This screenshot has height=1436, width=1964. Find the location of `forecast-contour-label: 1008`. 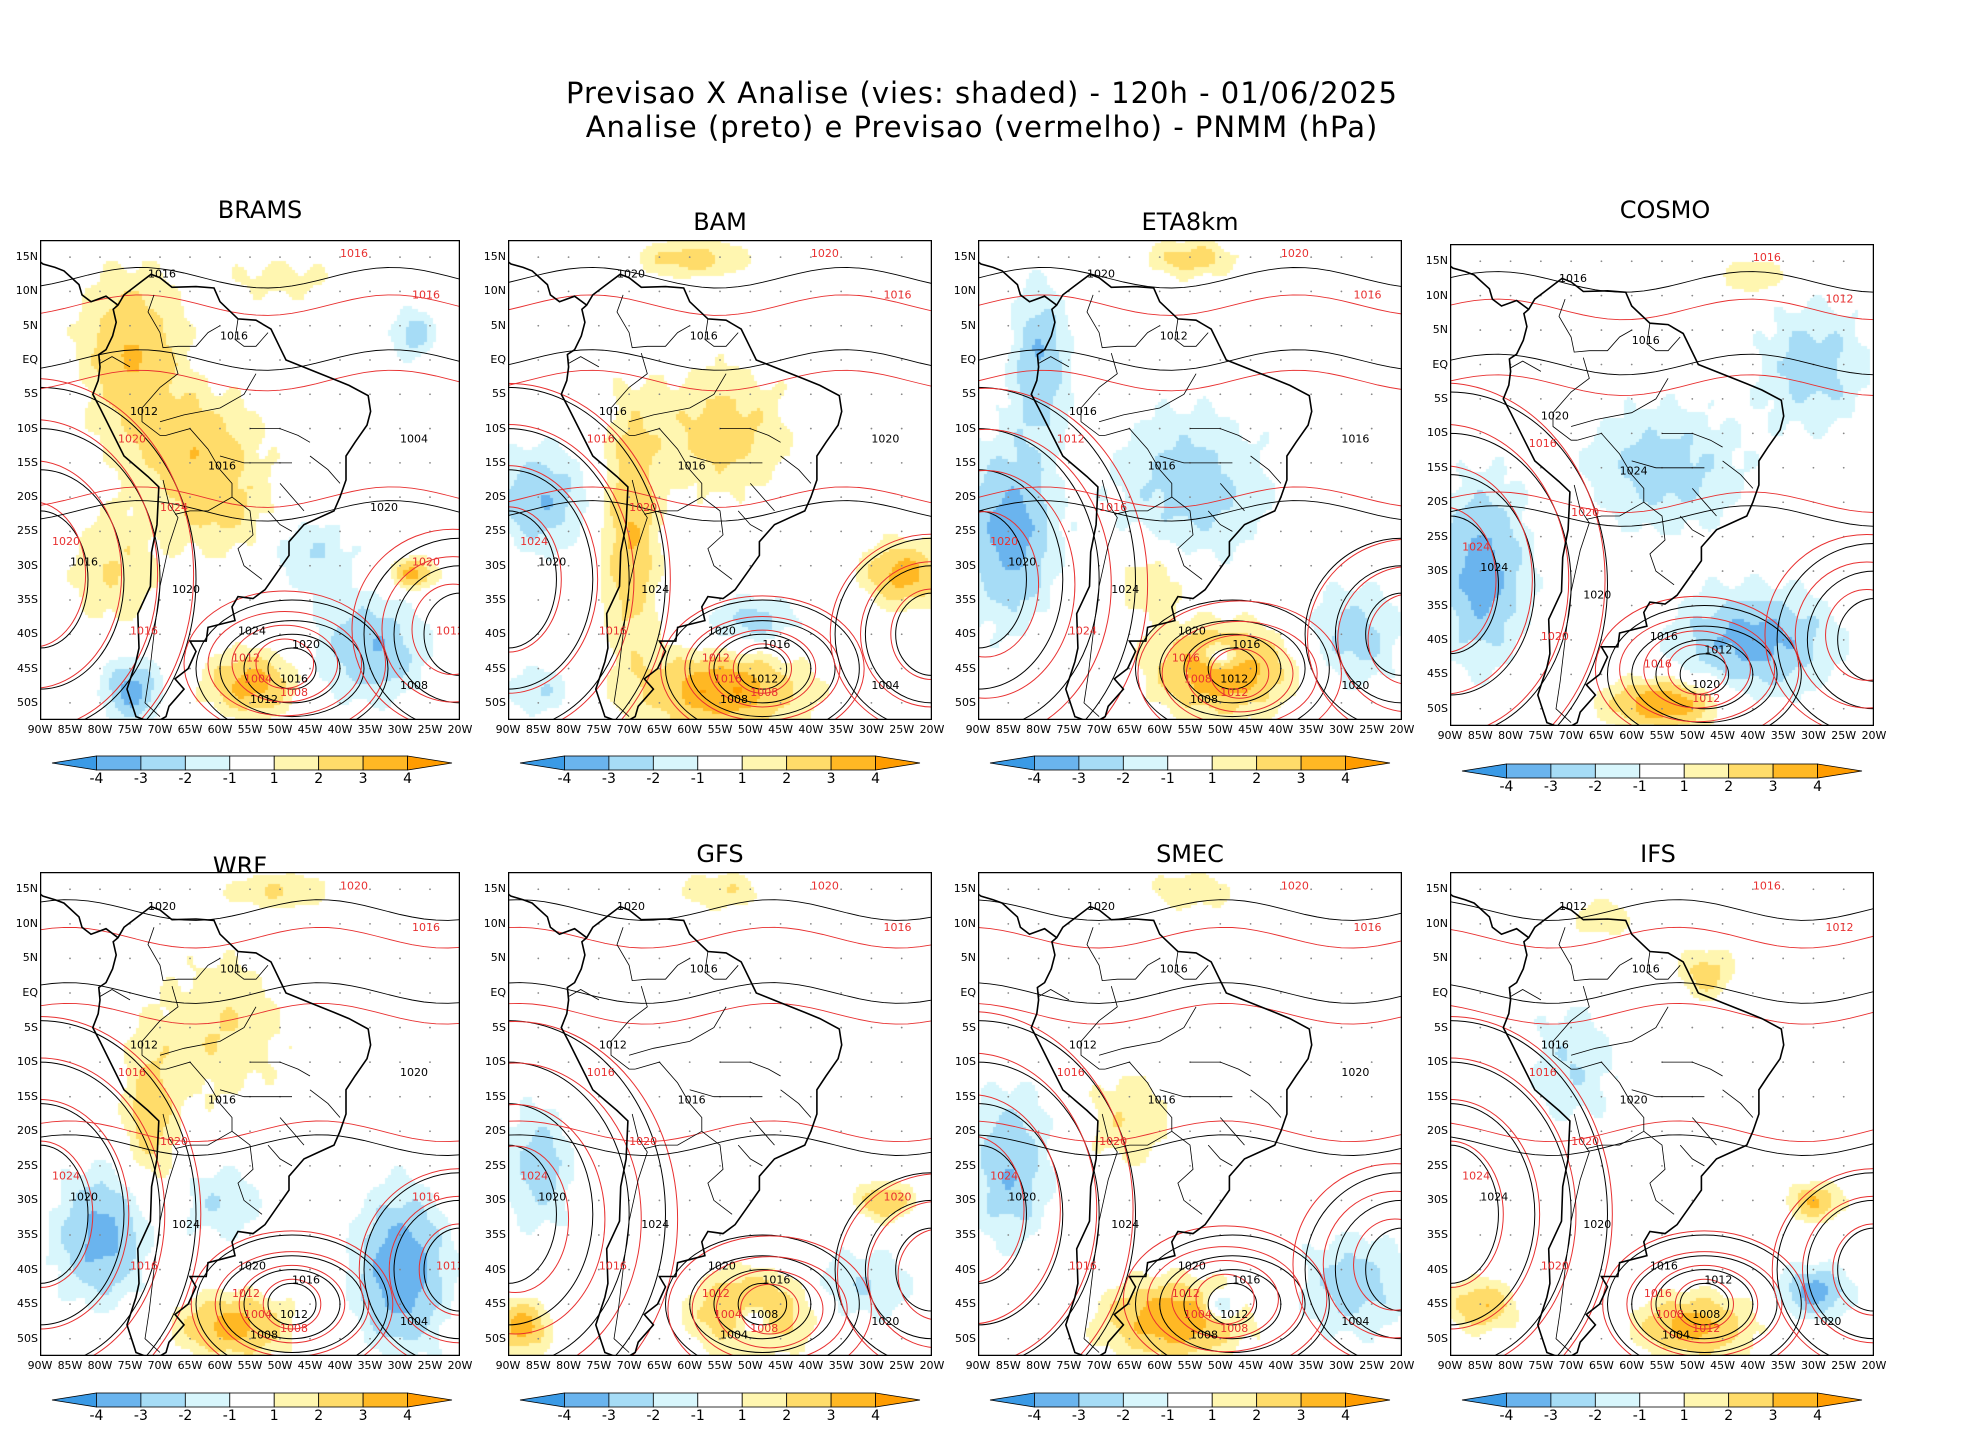

forecast-contour-label: 1008 is located at coordinates (764, 692).